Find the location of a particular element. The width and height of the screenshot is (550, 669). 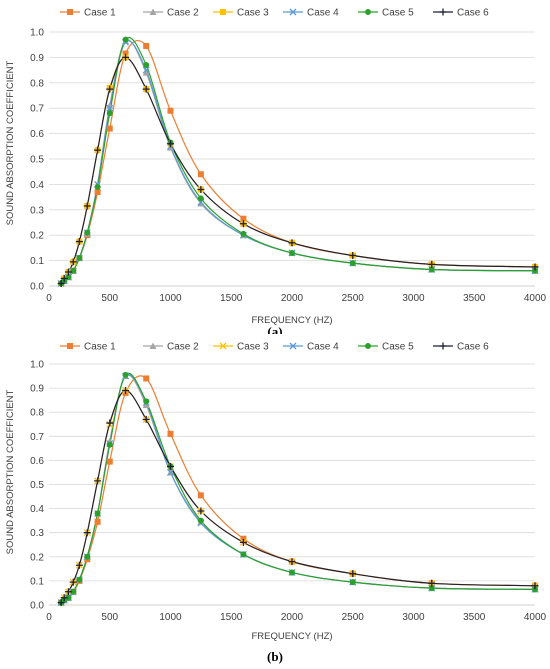

legend-item-case-2: Case 2 is located at coordinates (171, 13).